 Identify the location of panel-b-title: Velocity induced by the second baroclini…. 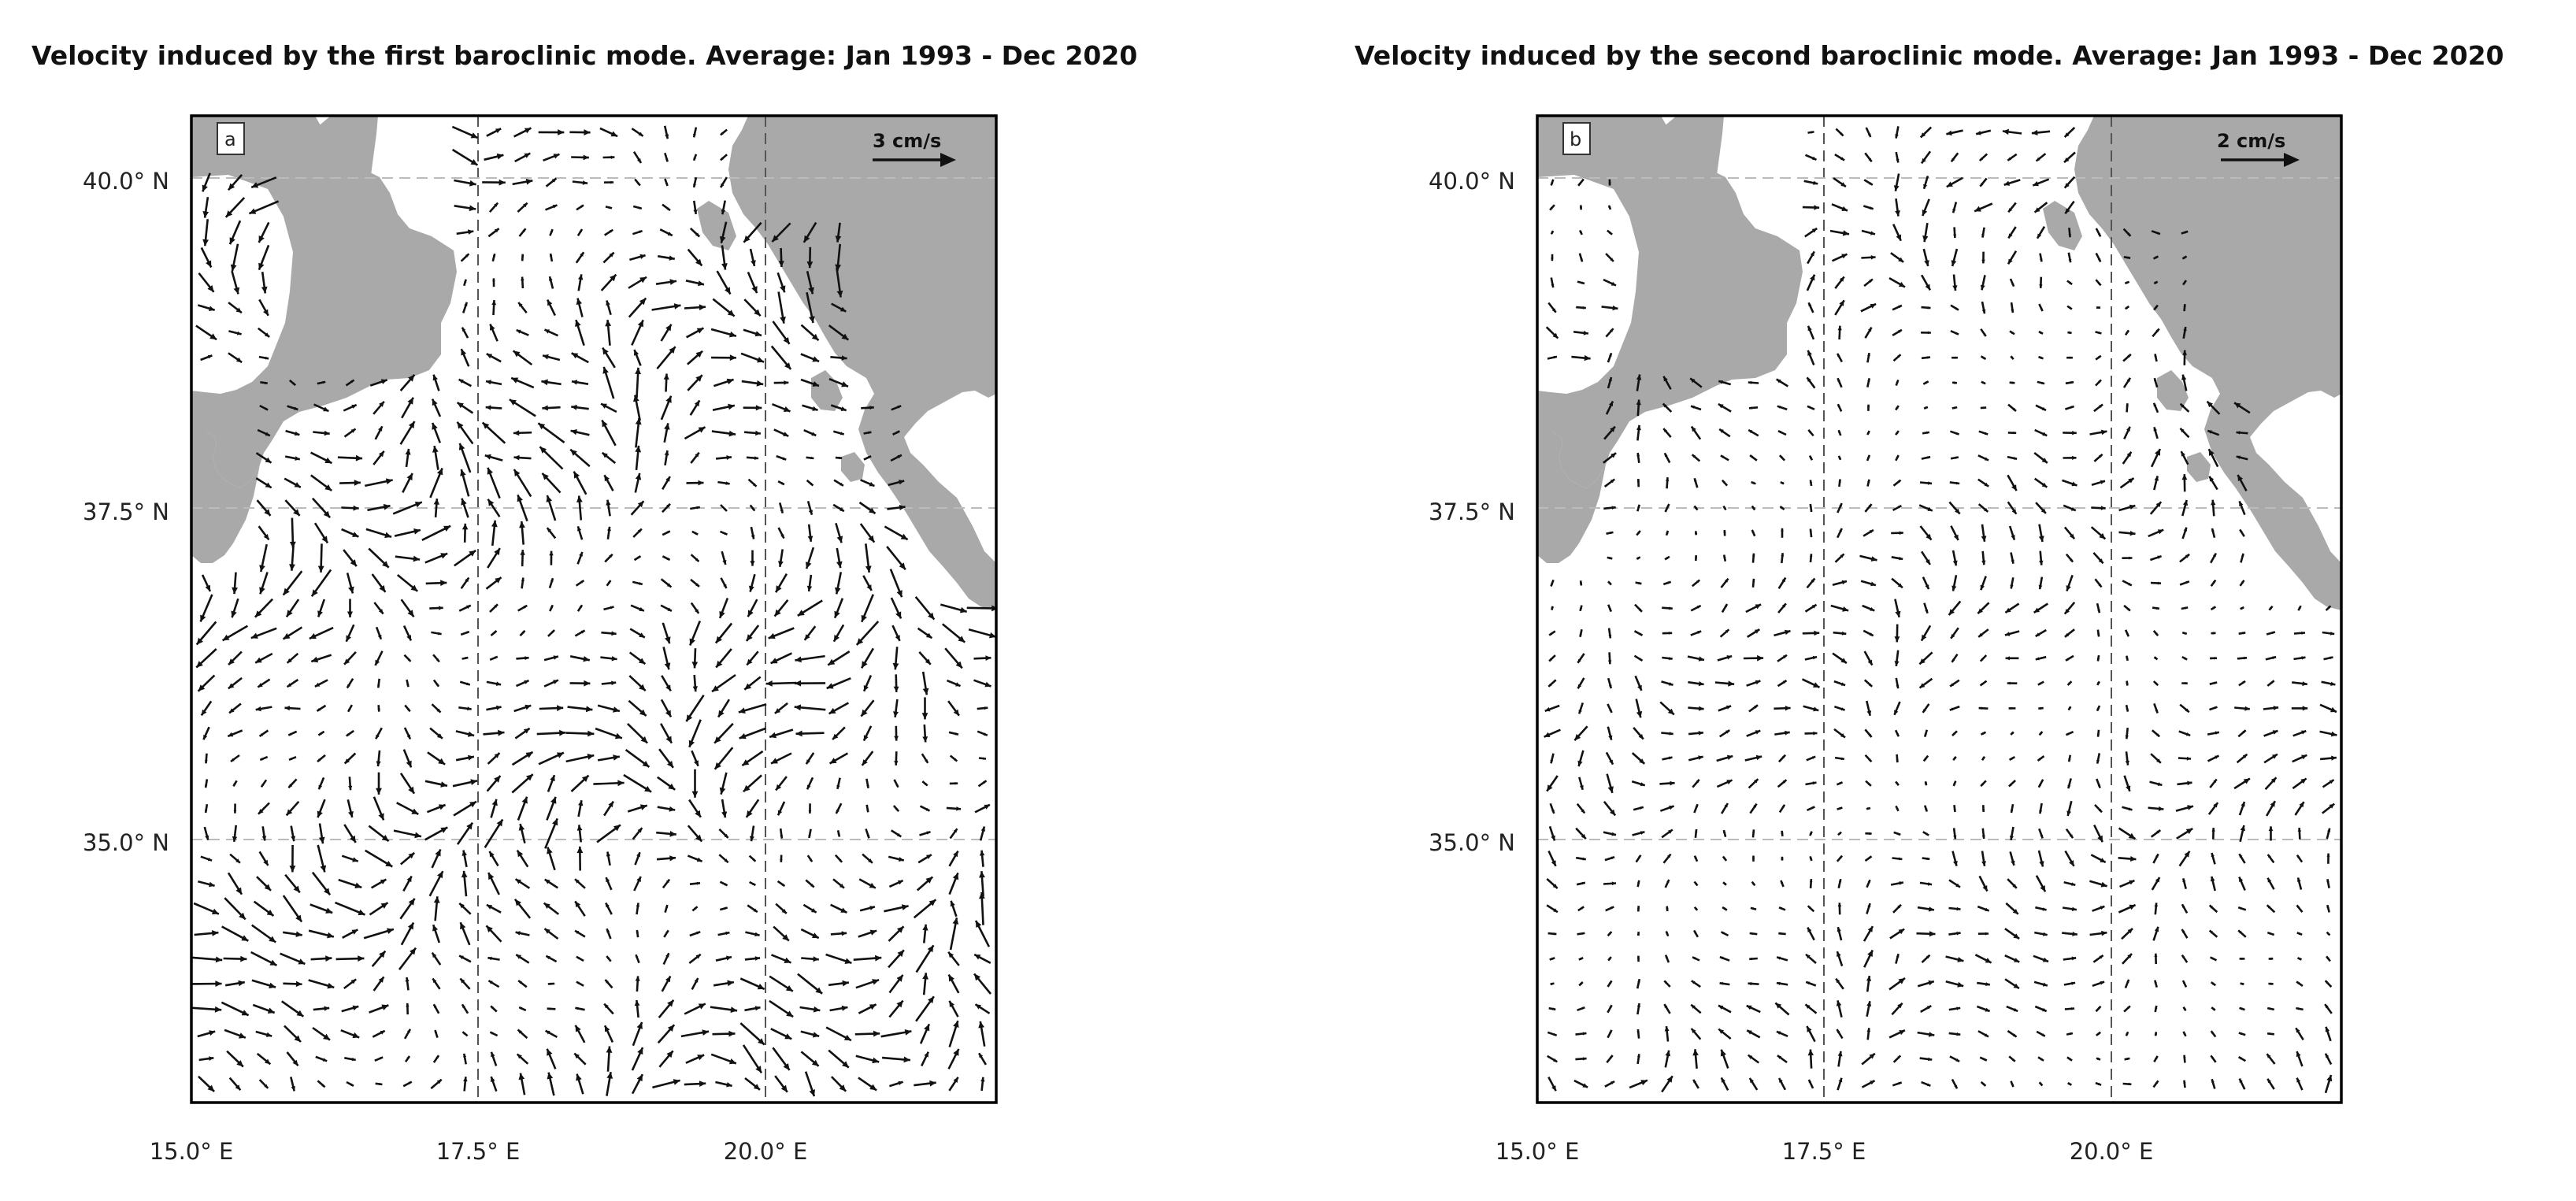
(1929, 55).